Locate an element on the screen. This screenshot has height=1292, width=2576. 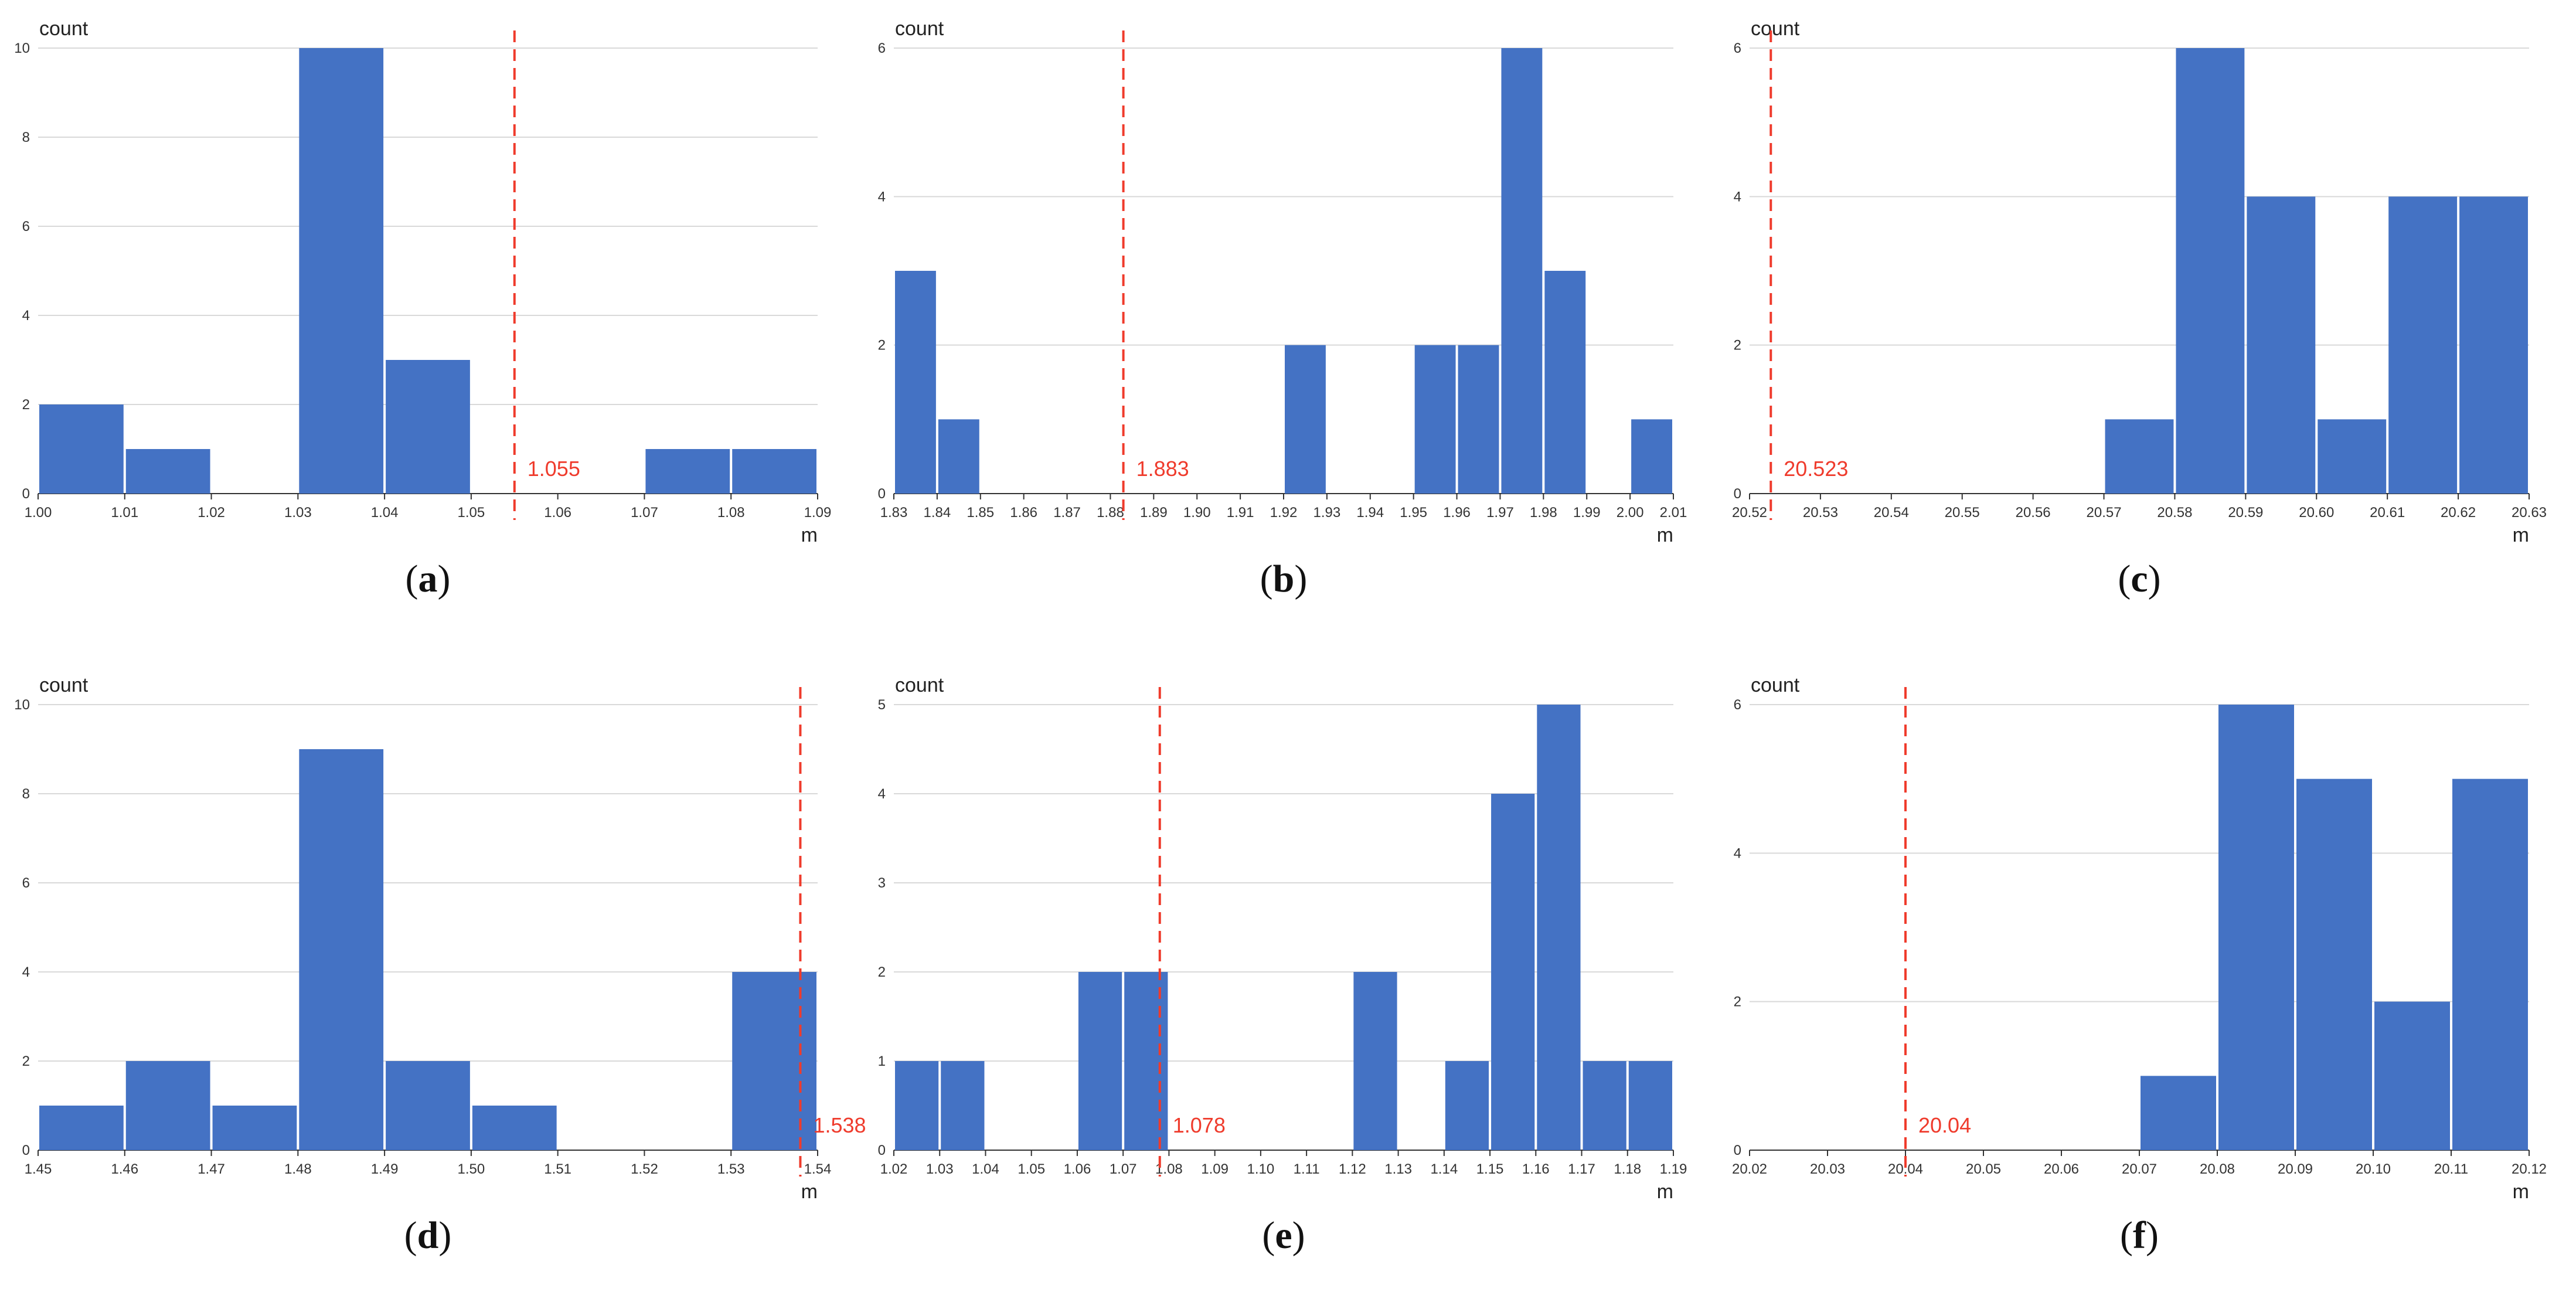
x-tick-label: 20.08 is located at coordinates (2217, 1169).